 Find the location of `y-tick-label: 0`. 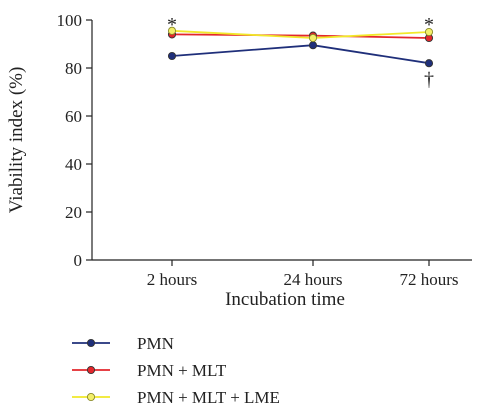

y-tick-label: 0 is located at coordinates (78, 260).